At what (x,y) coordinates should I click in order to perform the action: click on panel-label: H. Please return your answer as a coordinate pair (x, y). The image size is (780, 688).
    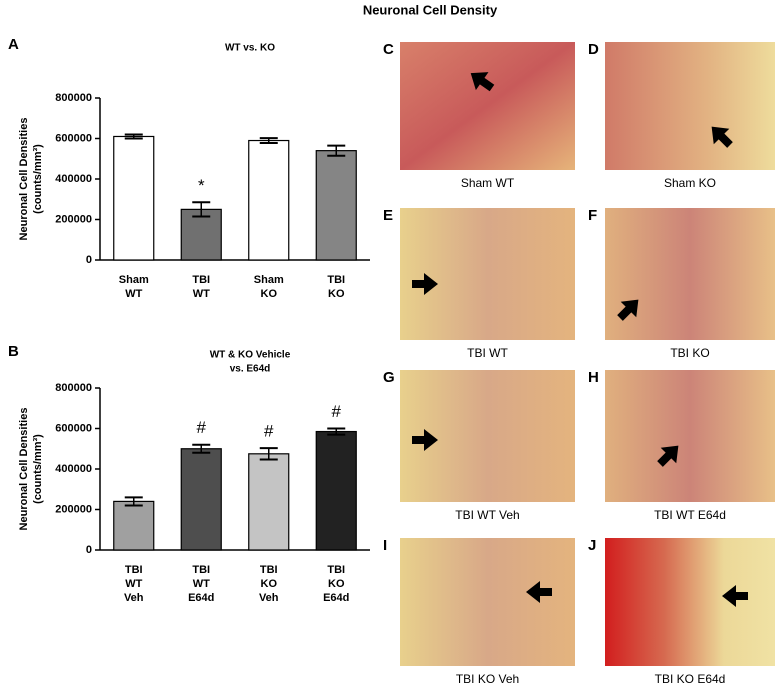
    Looking at the image, I should click on (593, 377).